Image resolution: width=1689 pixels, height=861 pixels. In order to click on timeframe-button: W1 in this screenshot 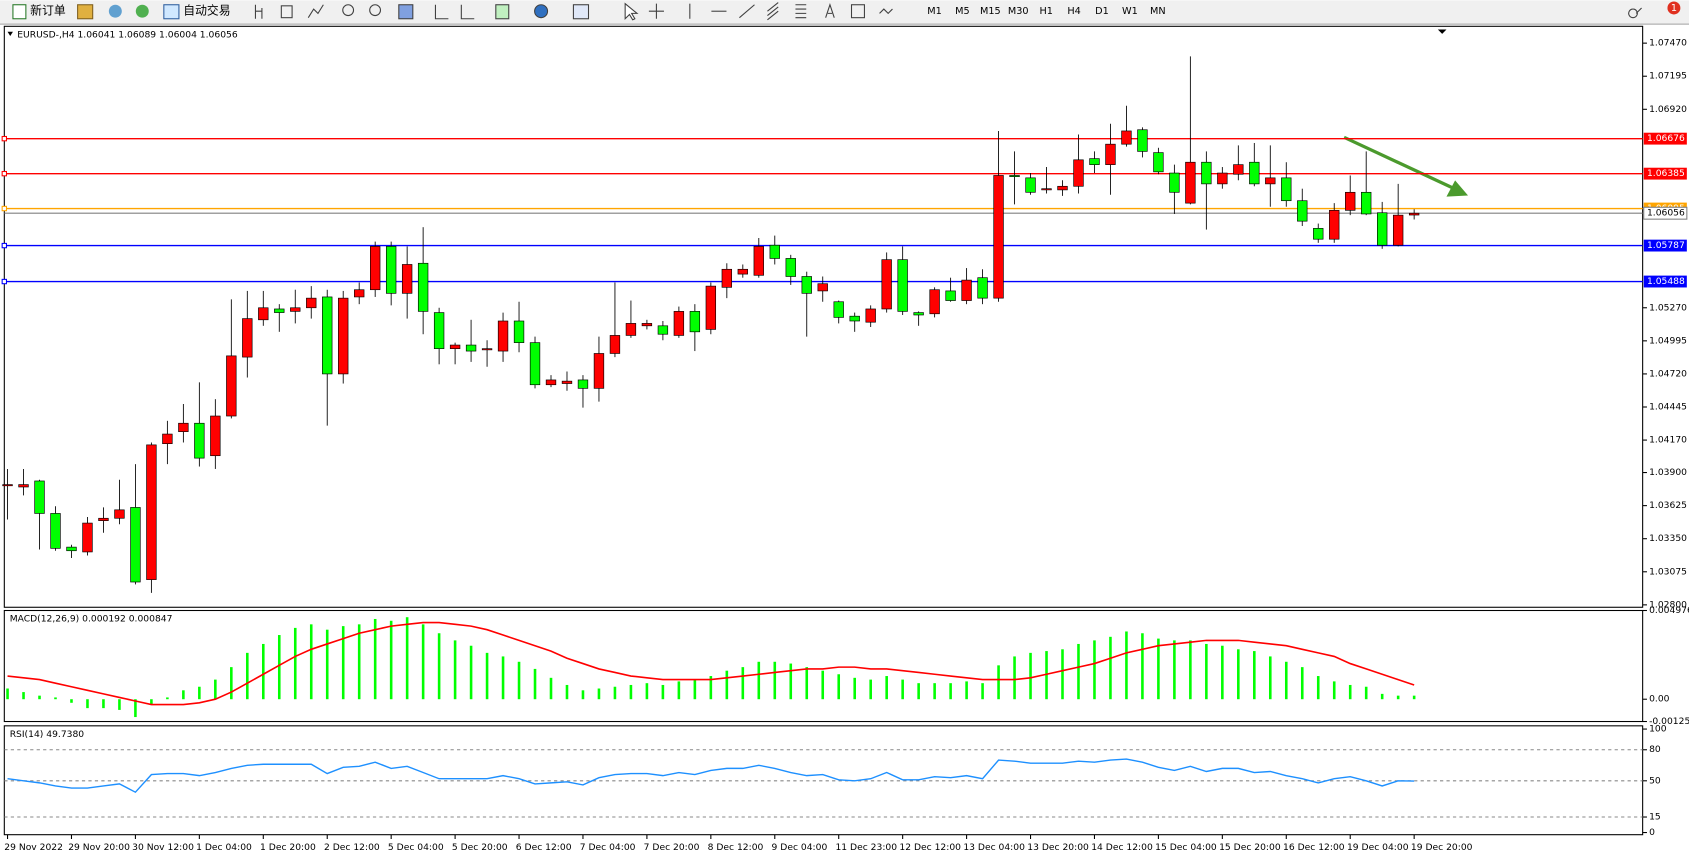, I will do `click(1130, 11)`.